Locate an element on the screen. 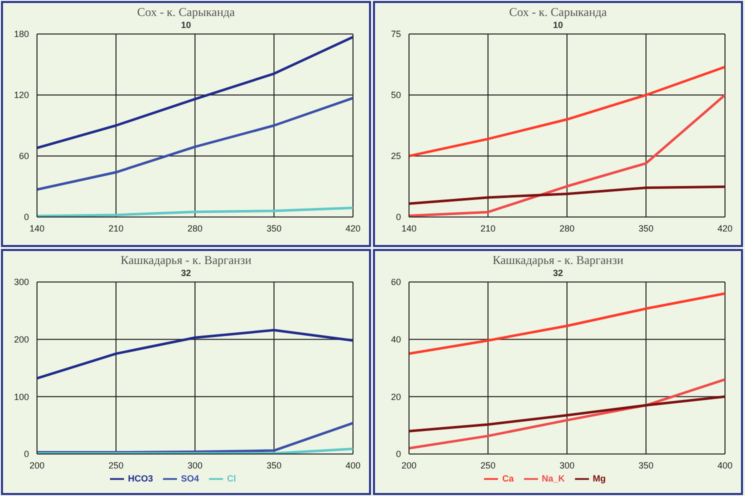  legend-label: Ca is located at coordinates (508, 478).